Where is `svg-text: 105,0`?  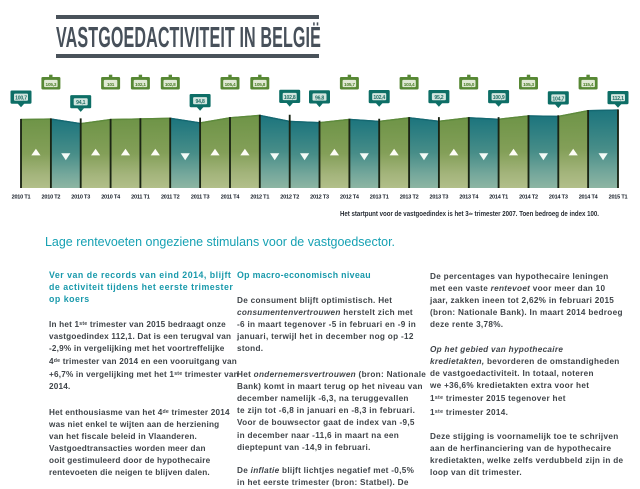 svg-text: 105,0 is located at coordinates (468, 84).